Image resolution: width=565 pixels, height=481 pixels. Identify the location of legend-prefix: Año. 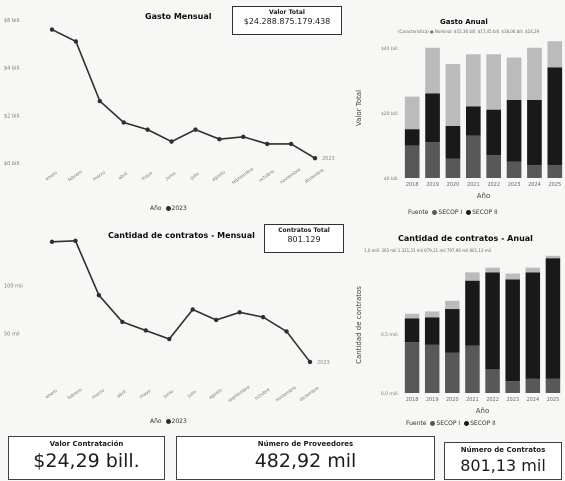
(156, 208).